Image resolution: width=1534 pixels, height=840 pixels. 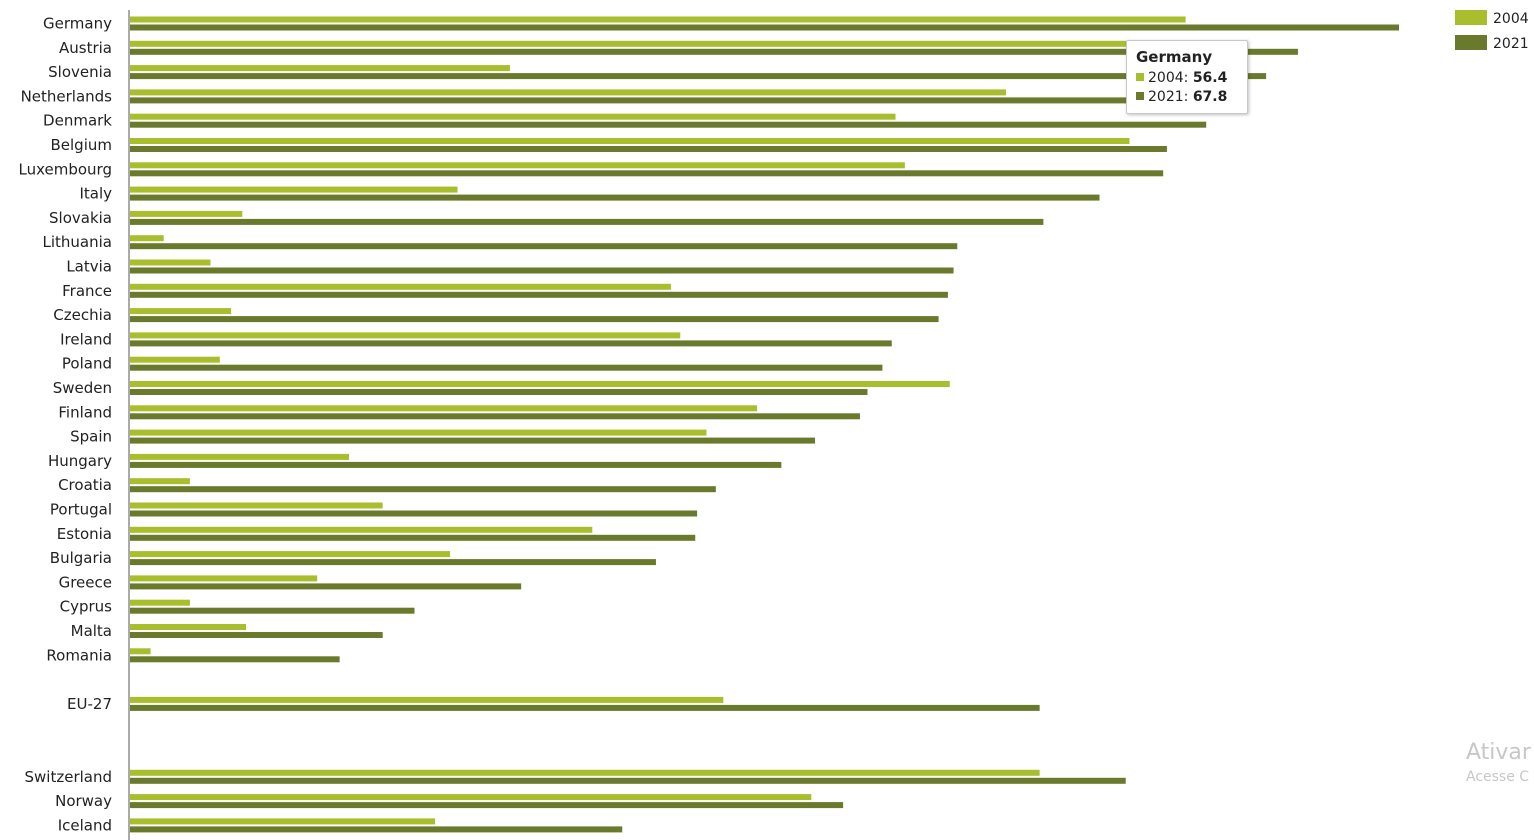 What do you see at coordinates (1166, 97) in the screenshot?
I see `tooltip-series-2021: 2021` at bounding box center [1166, 97].